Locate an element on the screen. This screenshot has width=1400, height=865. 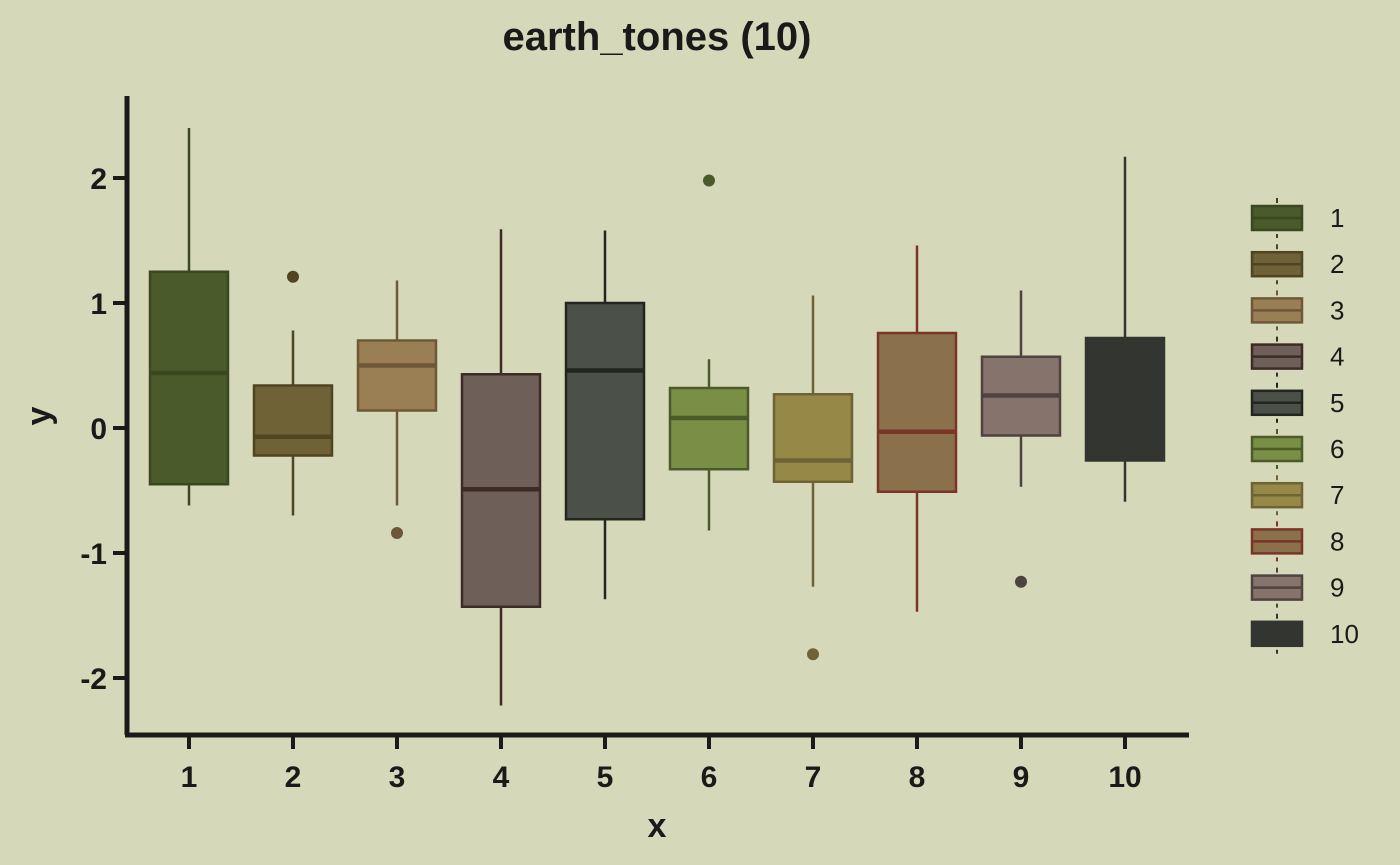
legend-item: 3 is located at coordinates (1297, 310).